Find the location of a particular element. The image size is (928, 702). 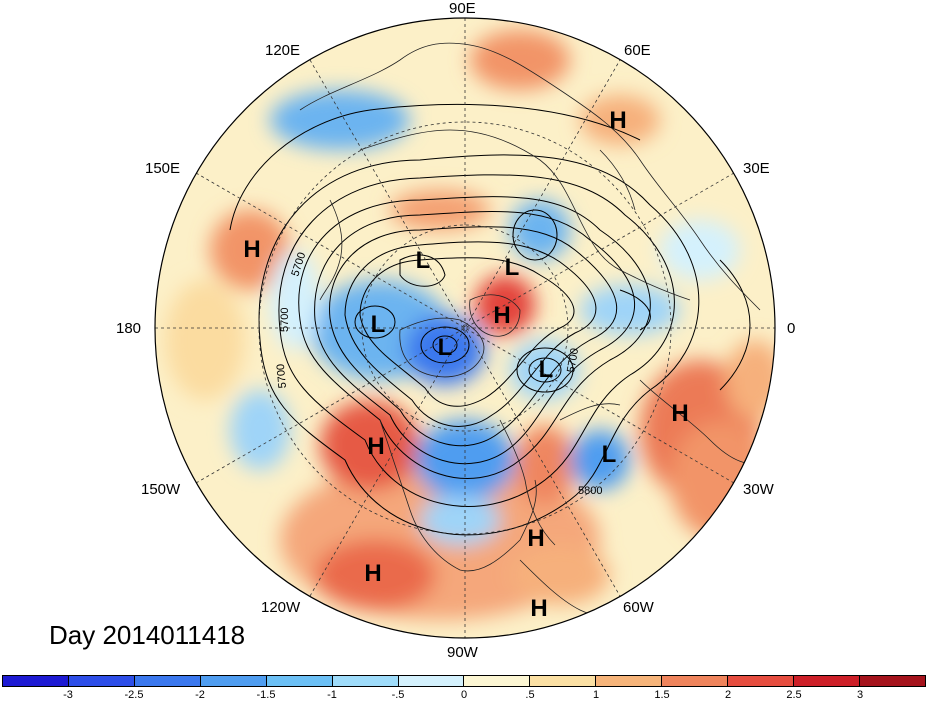

colorbar-tick-label: -3 is located at coordinates (68, 695).